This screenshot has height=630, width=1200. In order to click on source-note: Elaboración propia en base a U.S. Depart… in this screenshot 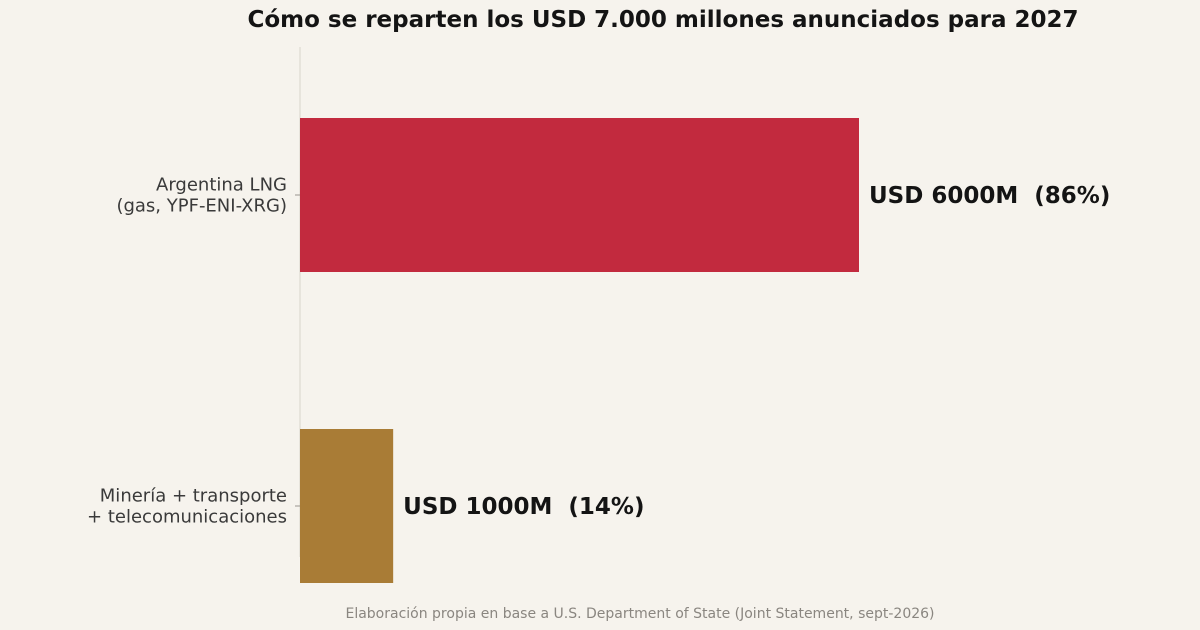, I will do `click(639, 614)`.